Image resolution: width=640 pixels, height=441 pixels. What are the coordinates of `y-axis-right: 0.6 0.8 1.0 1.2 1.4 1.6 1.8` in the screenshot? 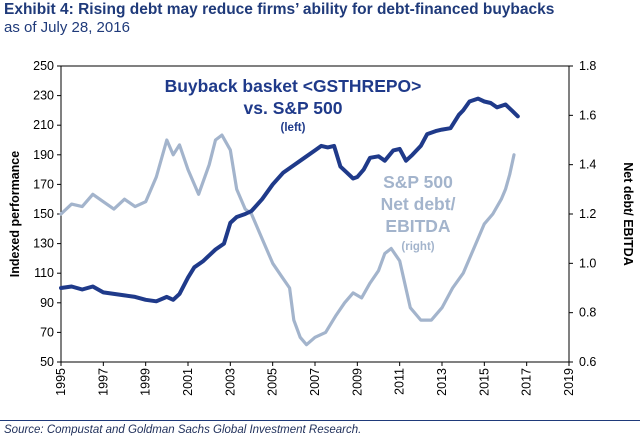 It's located at (582, 214).